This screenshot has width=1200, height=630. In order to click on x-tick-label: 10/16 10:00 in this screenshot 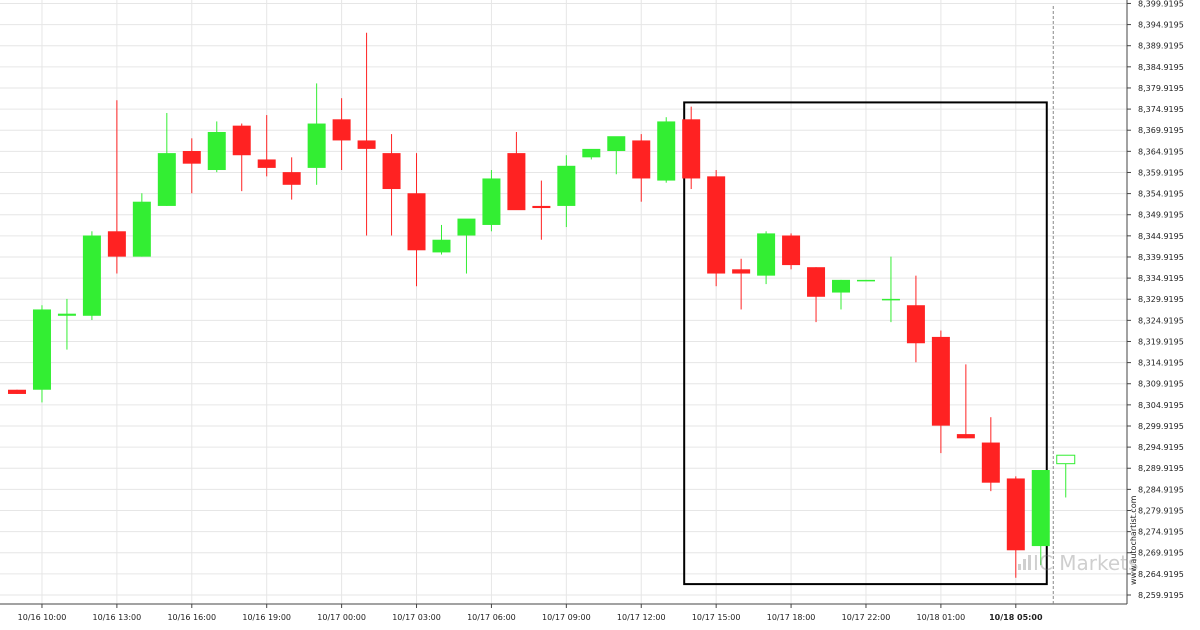, I will do `click(42, 617)`.